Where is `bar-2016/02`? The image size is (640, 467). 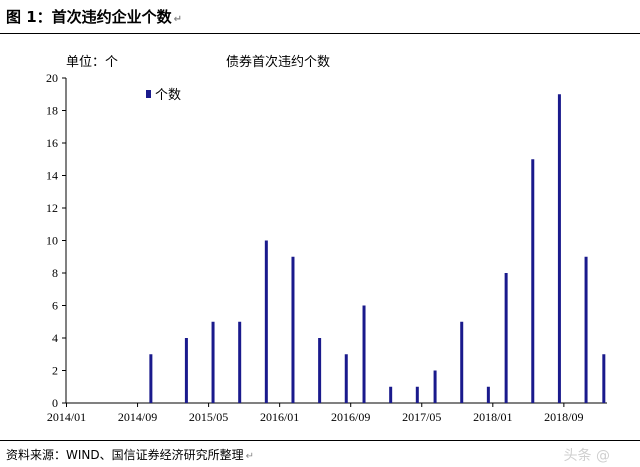
bar-2016/02 is located at coordinates (293, 329).